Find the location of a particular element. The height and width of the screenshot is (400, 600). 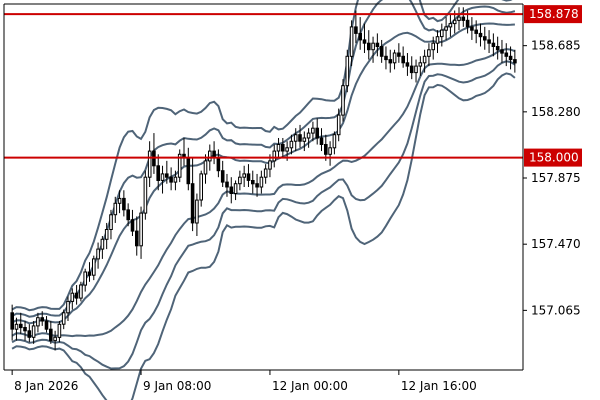

horizontal-line-label: 158.878 is located at coordinates (554, 14).